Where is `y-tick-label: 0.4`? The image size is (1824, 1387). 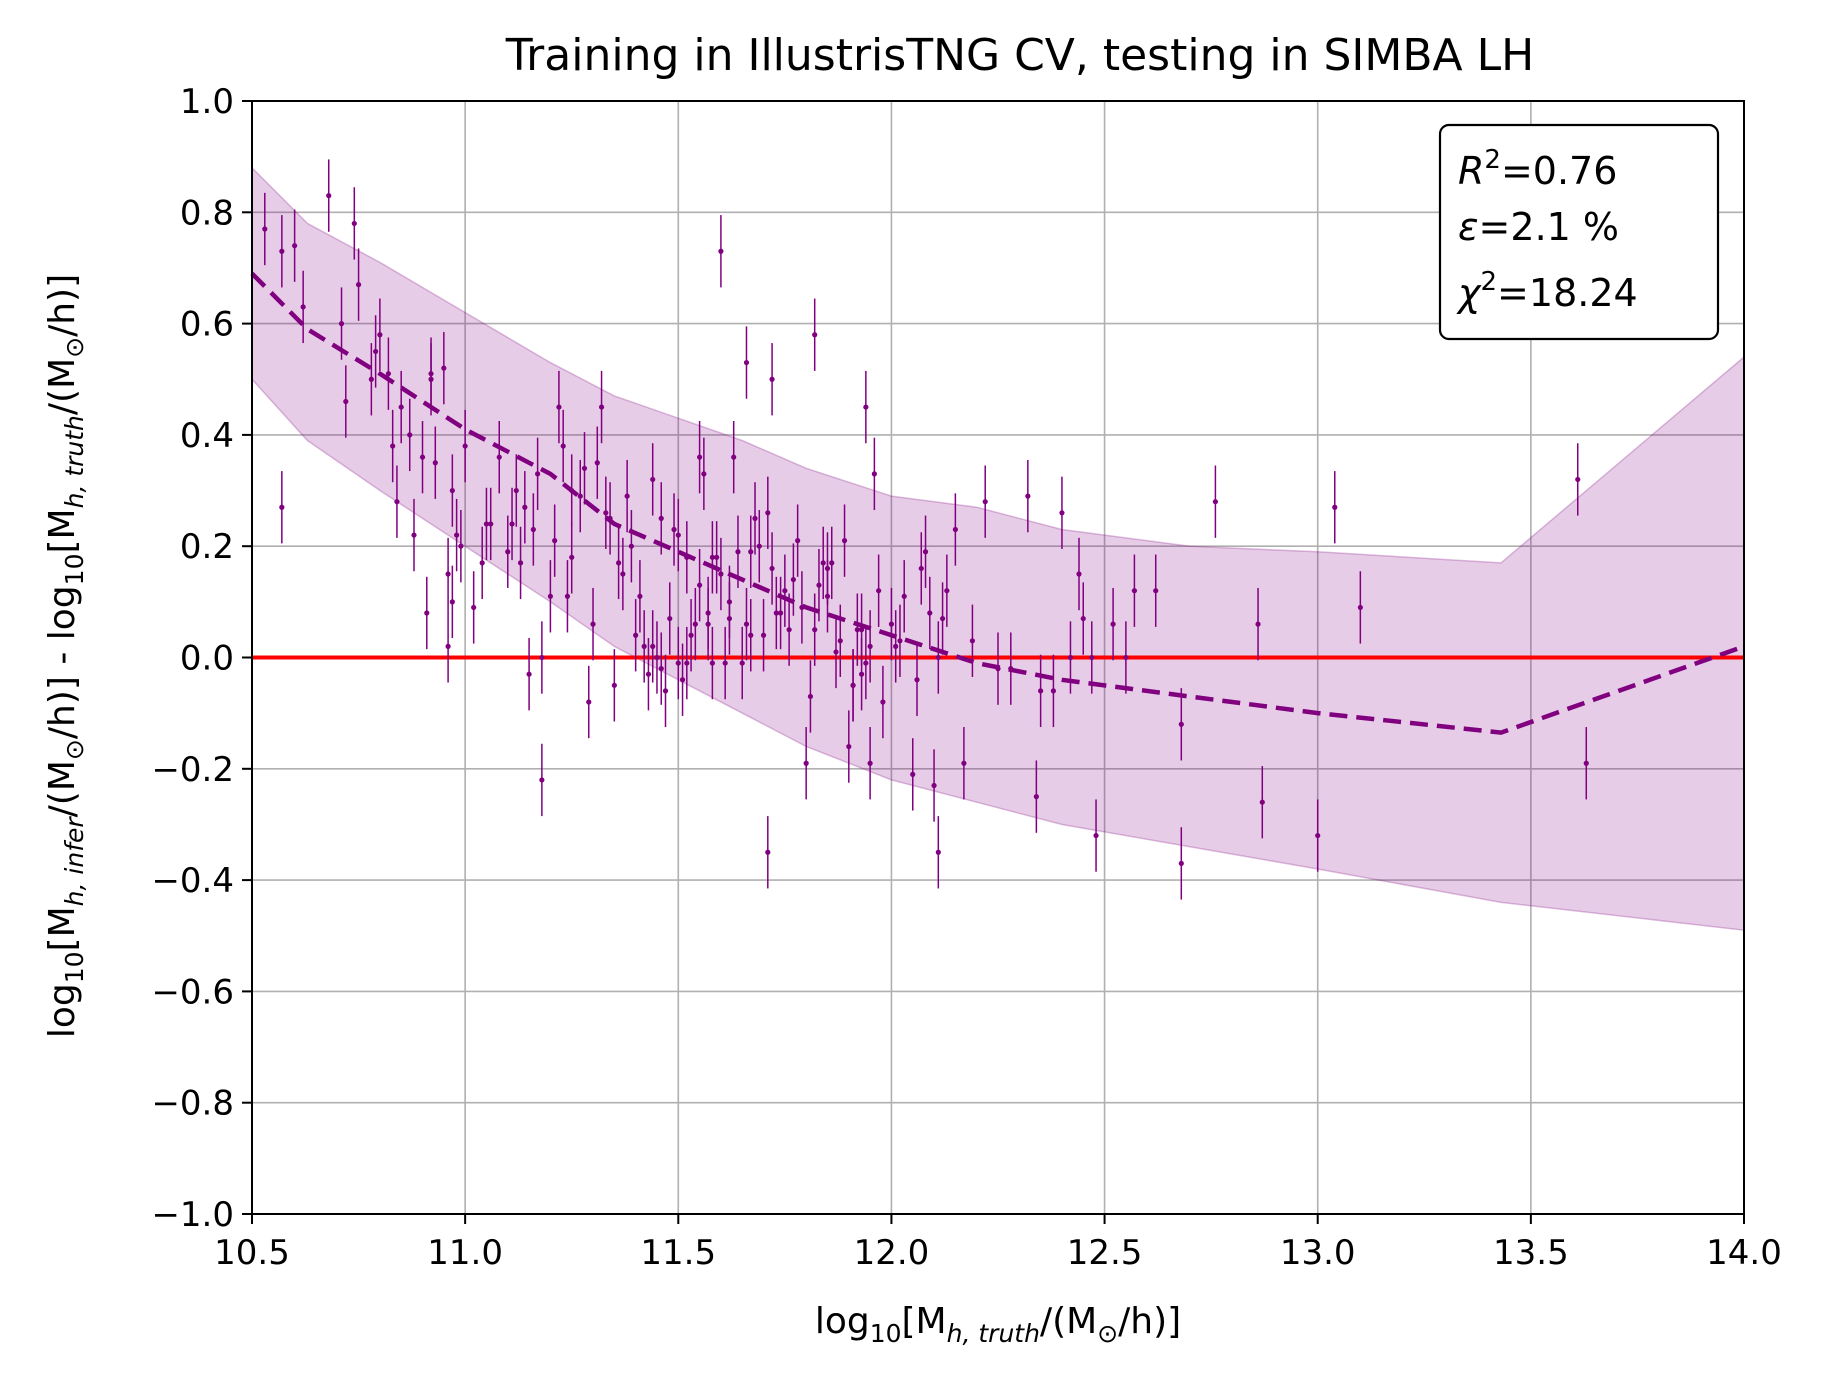 y-tick-label: 0.4 is located at coordinates (207, 436).